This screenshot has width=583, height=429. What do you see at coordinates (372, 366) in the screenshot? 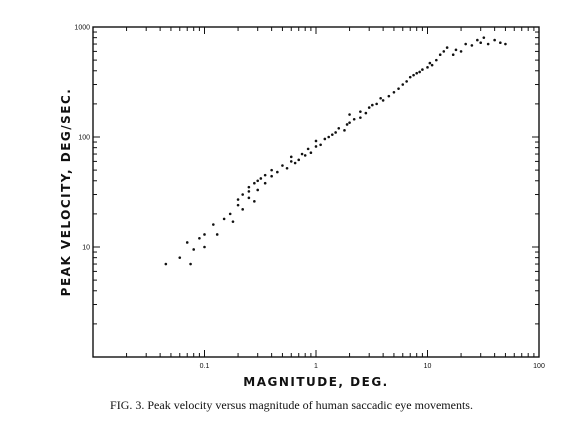
I see `x-tick-labels: 0.1 1 10 100` at bounding box center [372, 366].